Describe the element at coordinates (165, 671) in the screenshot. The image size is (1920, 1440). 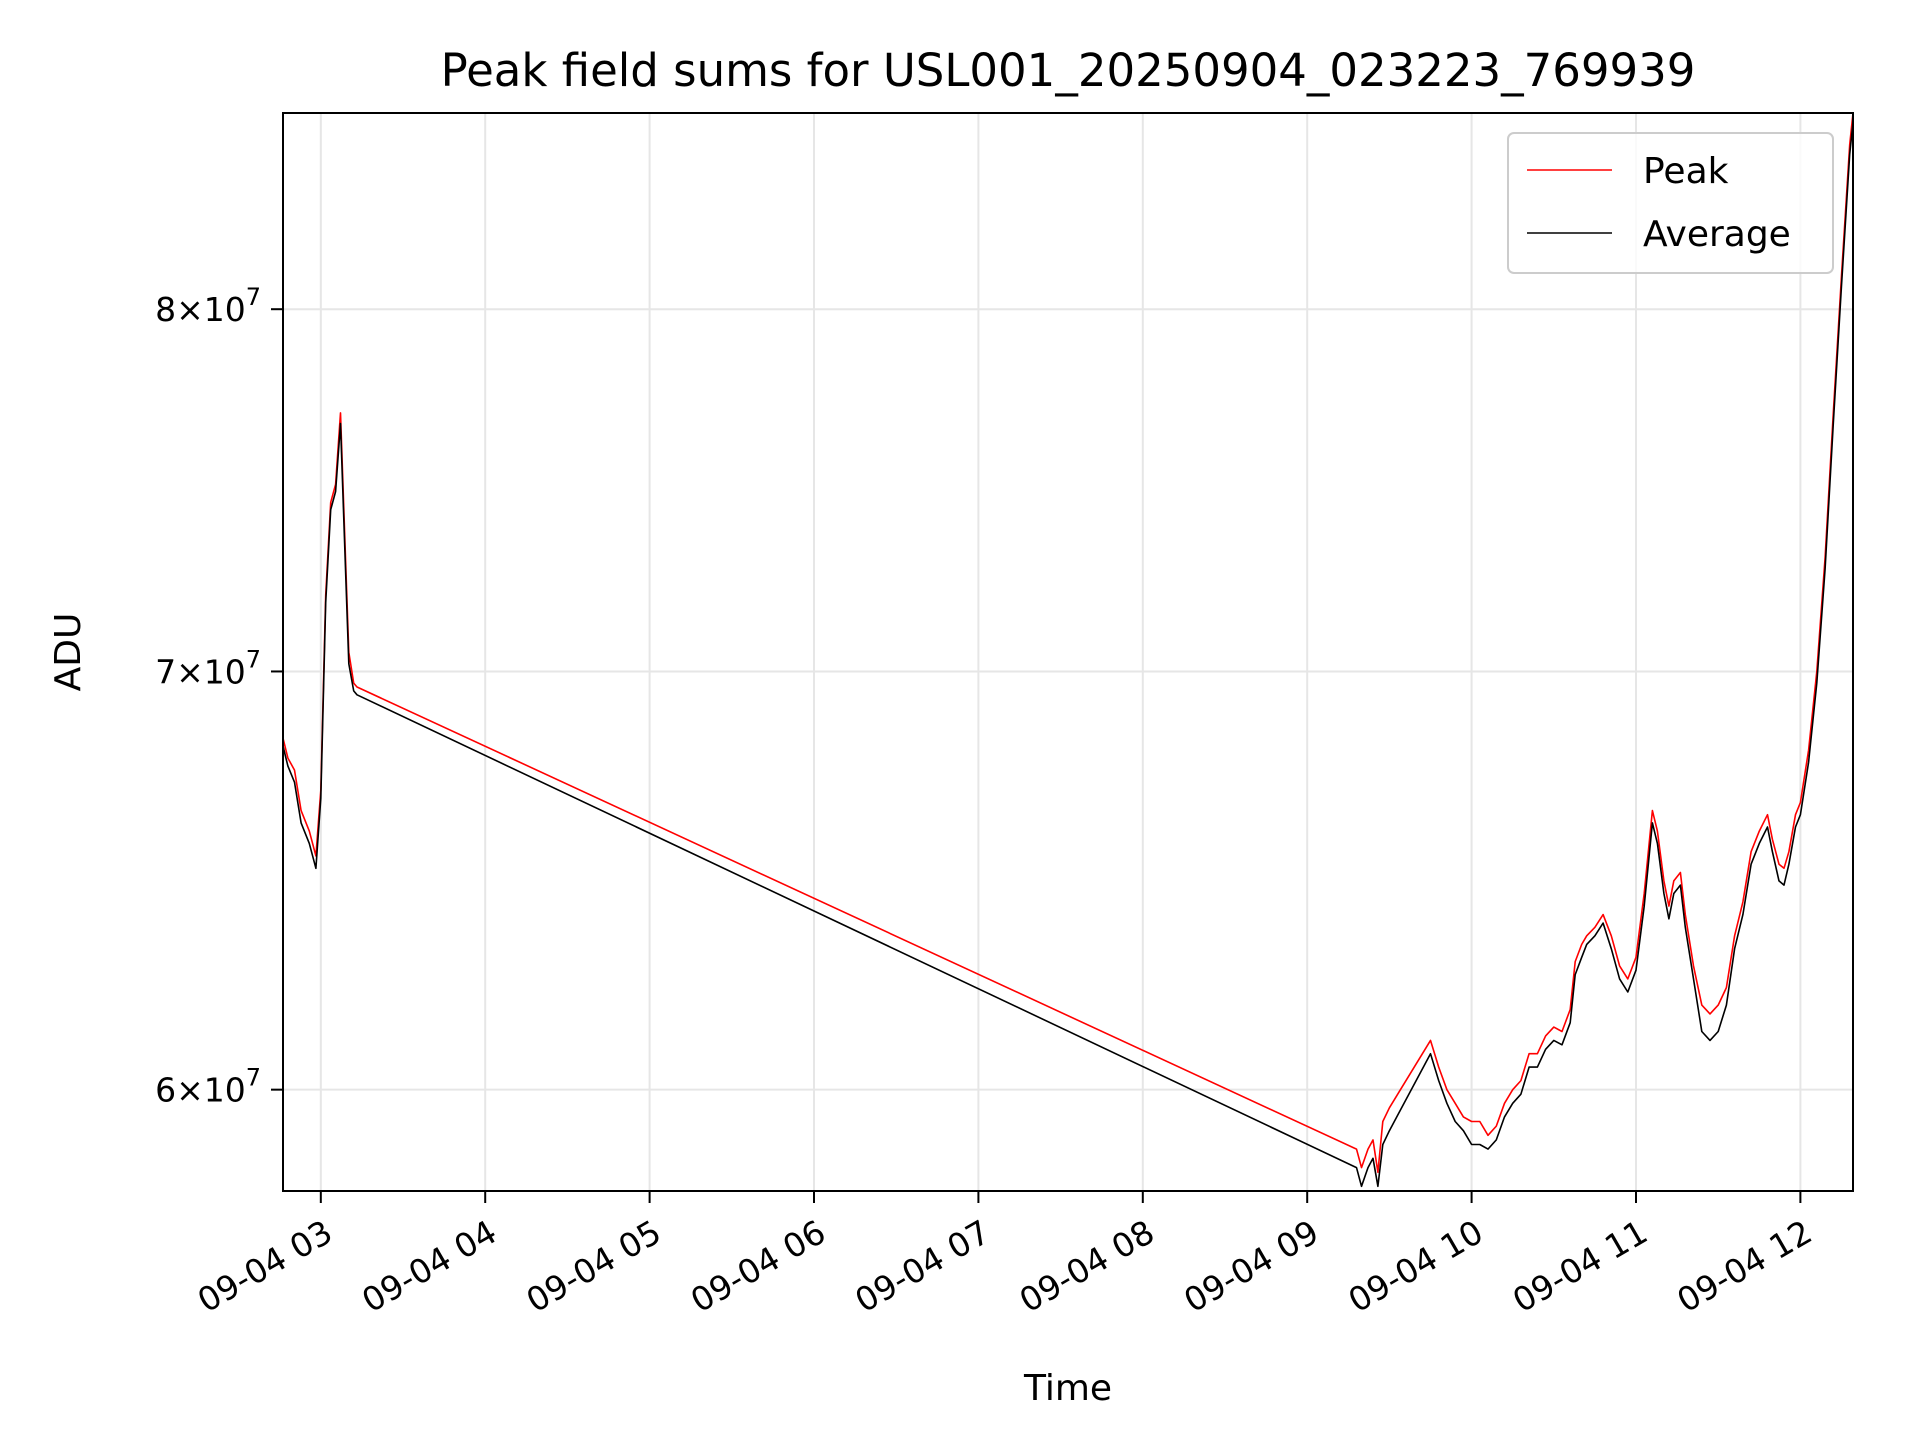
I see `y-tick-mantissa: 7` at that location.